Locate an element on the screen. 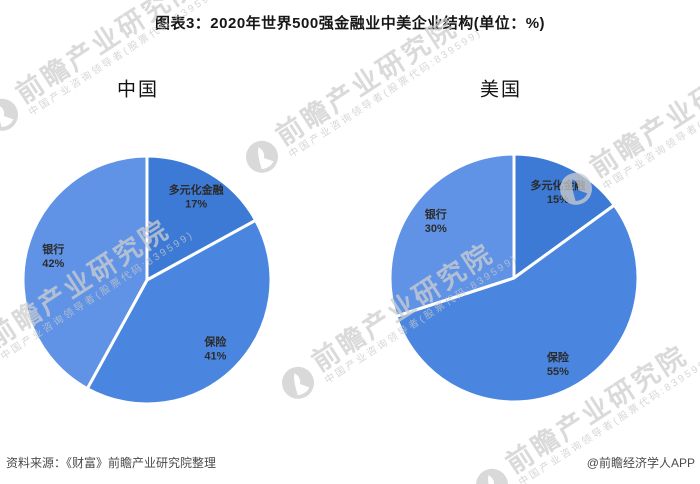 The image size is (700, 484). watermark-tagline: 中国产业咨询领导者(股票代码:839599) is located at coordinates (386, 94).